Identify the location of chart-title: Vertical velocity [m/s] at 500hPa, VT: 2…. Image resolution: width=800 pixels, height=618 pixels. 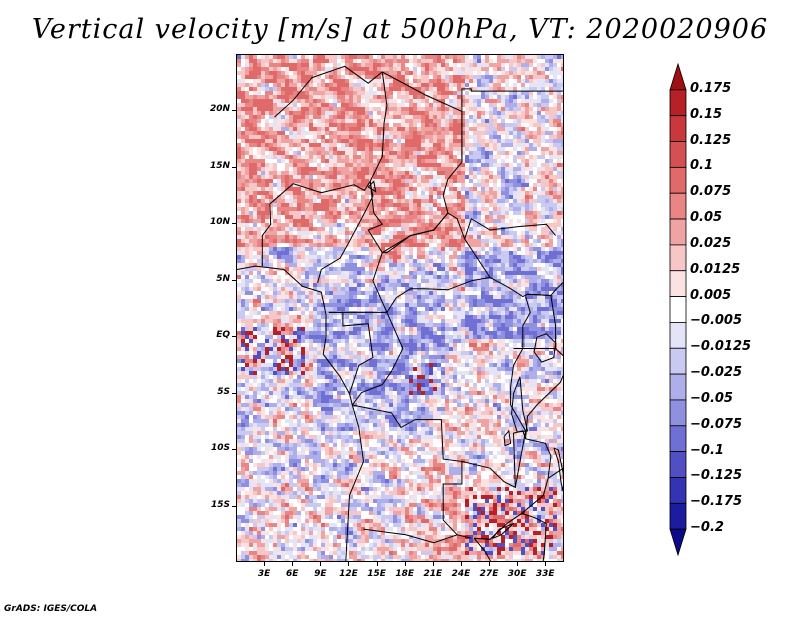
(400, 29).